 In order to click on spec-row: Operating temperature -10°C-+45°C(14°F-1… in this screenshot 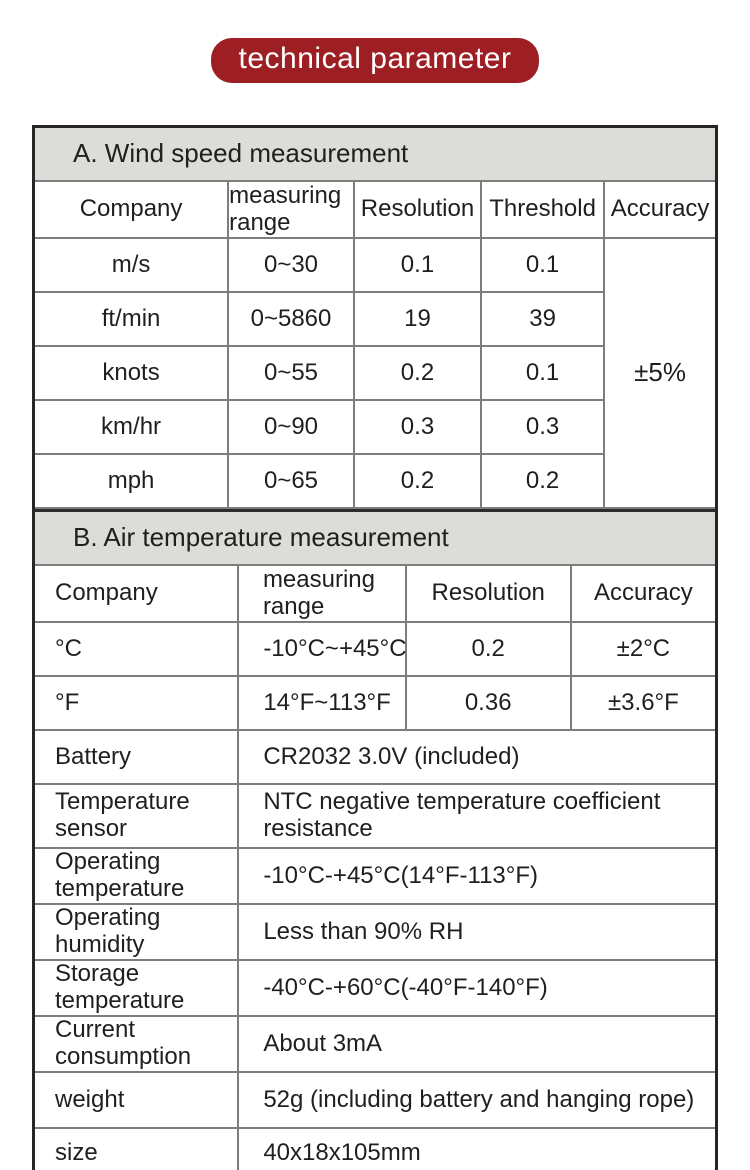, I will do `click(375, 876)`.